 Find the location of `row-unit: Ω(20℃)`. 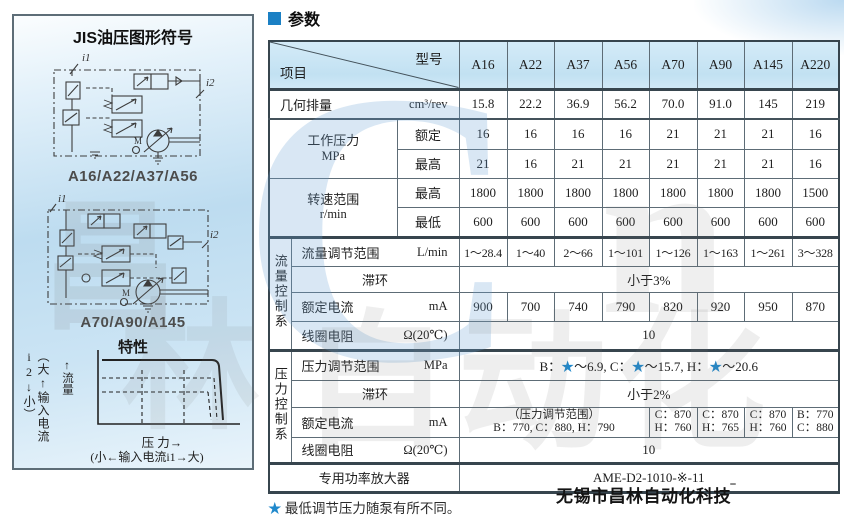

row-unit: Ω(20℃) is located at coordinates (425, 449).